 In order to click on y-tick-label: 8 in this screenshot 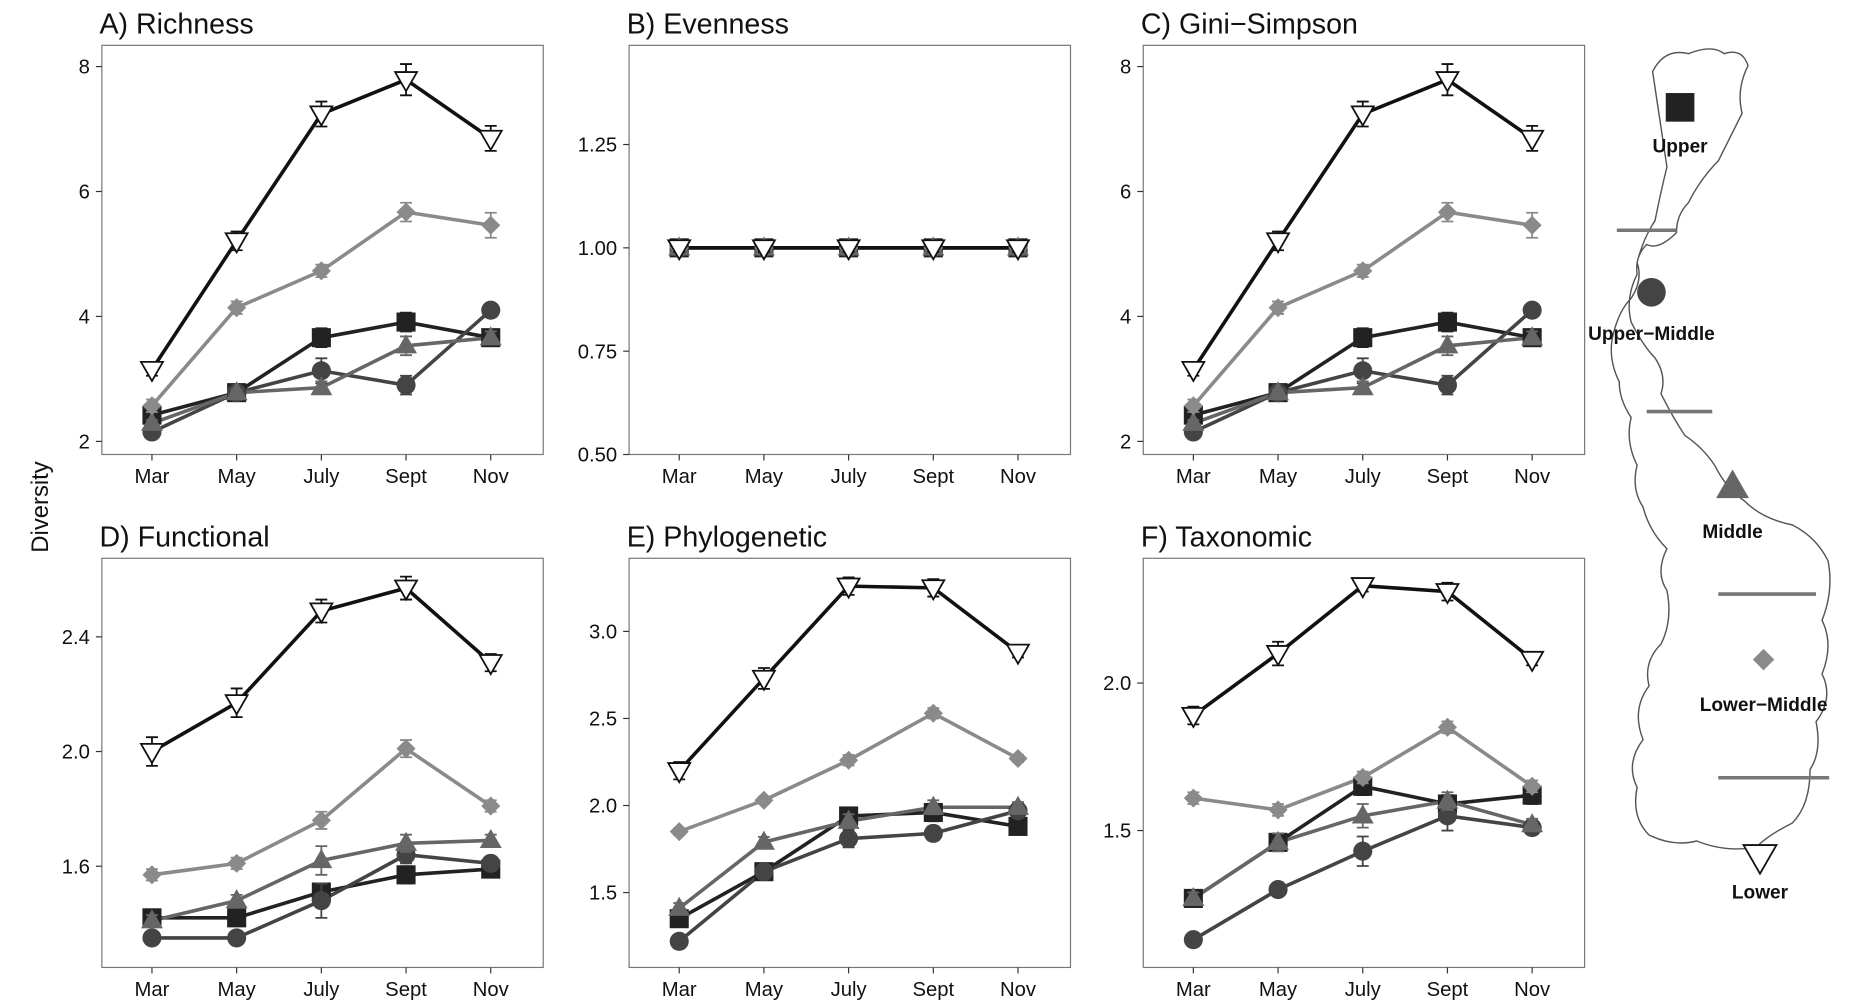, I will do `click(1125, 68)`.